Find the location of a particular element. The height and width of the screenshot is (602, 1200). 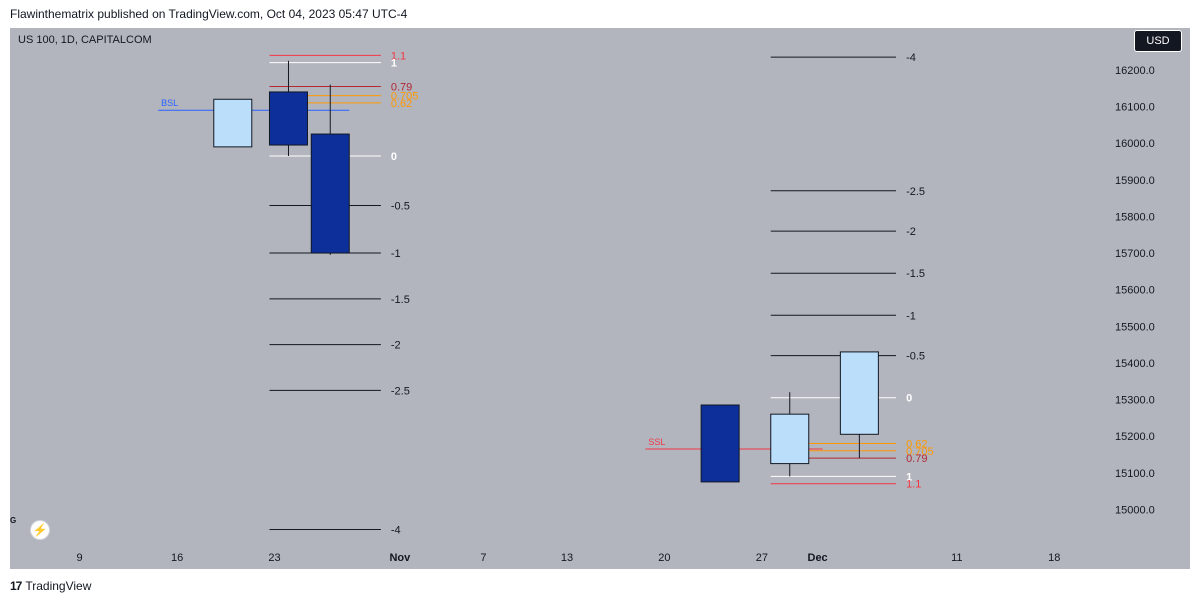

date-tick-label: Dec is located at coordinates (818, 558).